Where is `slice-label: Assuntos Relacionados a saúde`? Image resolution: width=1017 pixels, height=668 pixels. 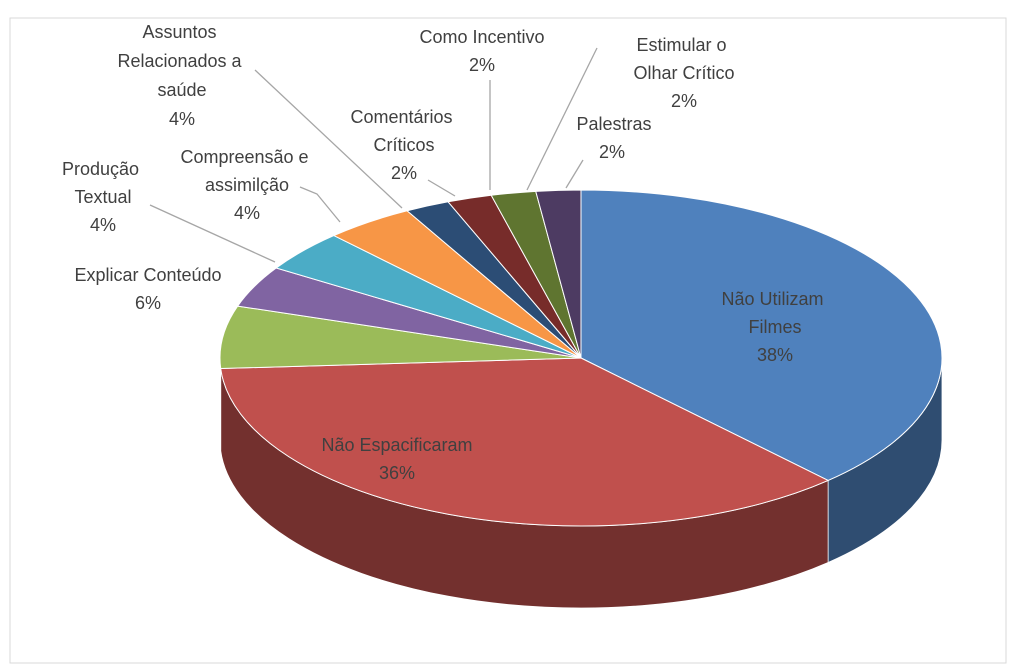 slice-label: Assuntos Relacionados a saúde is located at coordinates (181, 61).